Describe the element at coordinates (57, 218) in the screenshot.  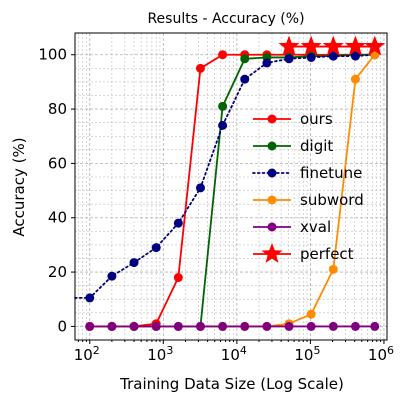
I see `y-tick-label: 40` at that location.